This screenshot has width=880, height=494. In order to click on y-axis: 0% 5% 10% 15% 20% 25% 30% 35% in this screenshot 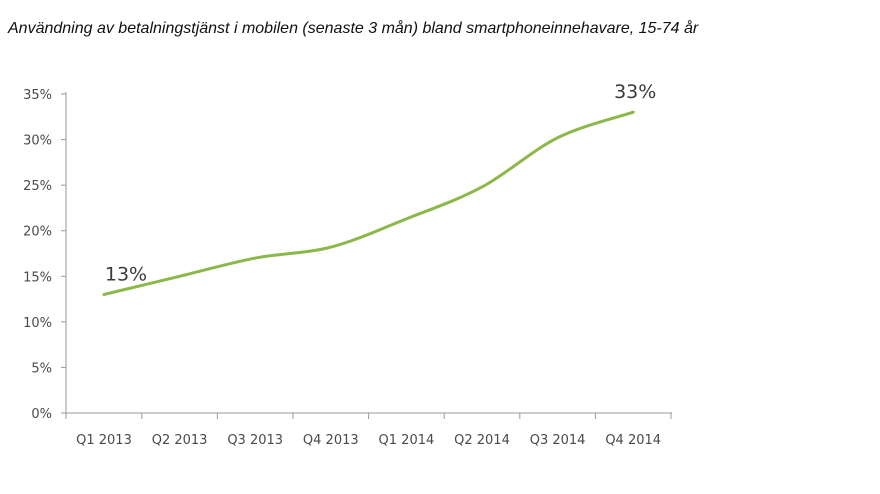, I will do `click(45, 255)`.